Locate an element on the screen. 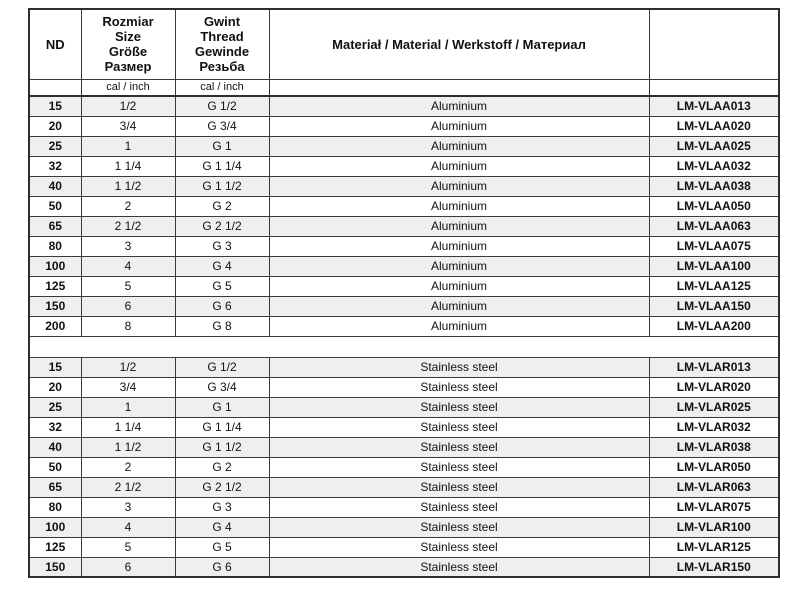 This screenshot has height=600, width=800. unit-thread: cal / inch is located at coordinates (222, 87).